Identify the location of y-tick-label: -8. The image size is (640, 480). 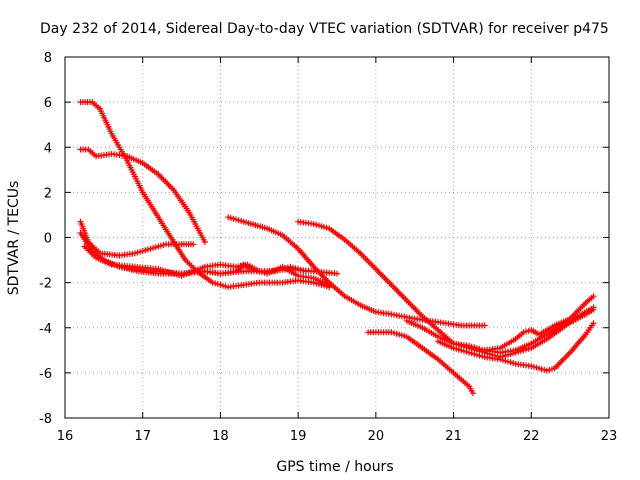
(45, 419).